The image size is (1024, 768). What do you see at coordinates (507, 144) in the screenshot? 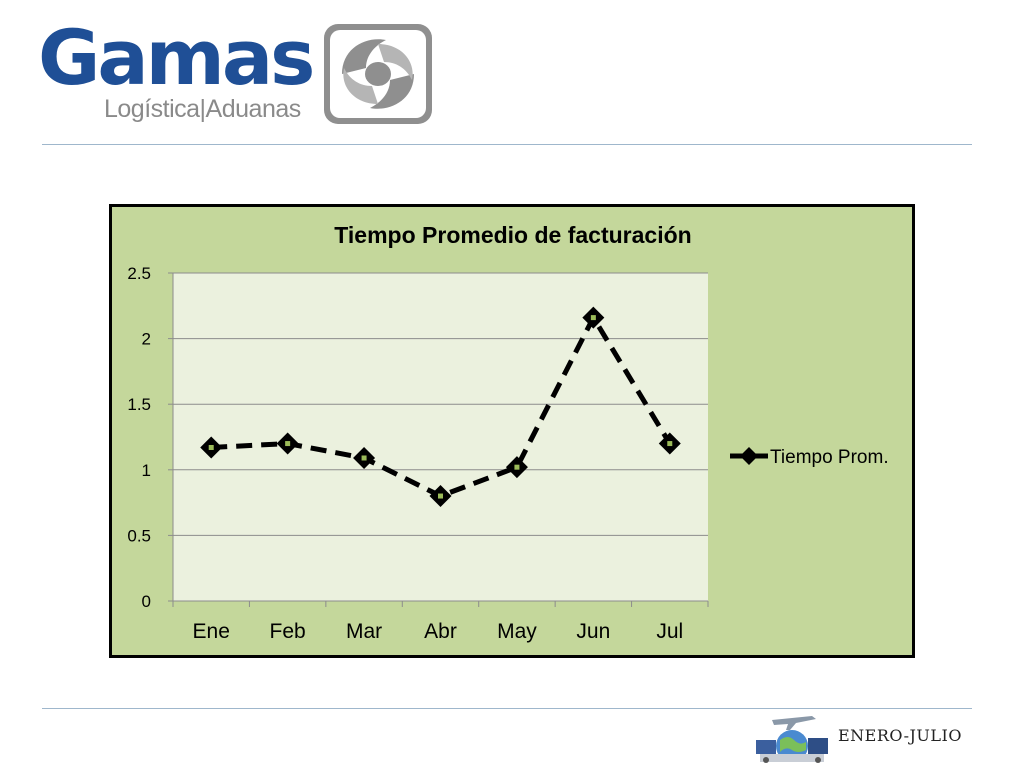
I see `header-divider` at bounding box center [507, 144].